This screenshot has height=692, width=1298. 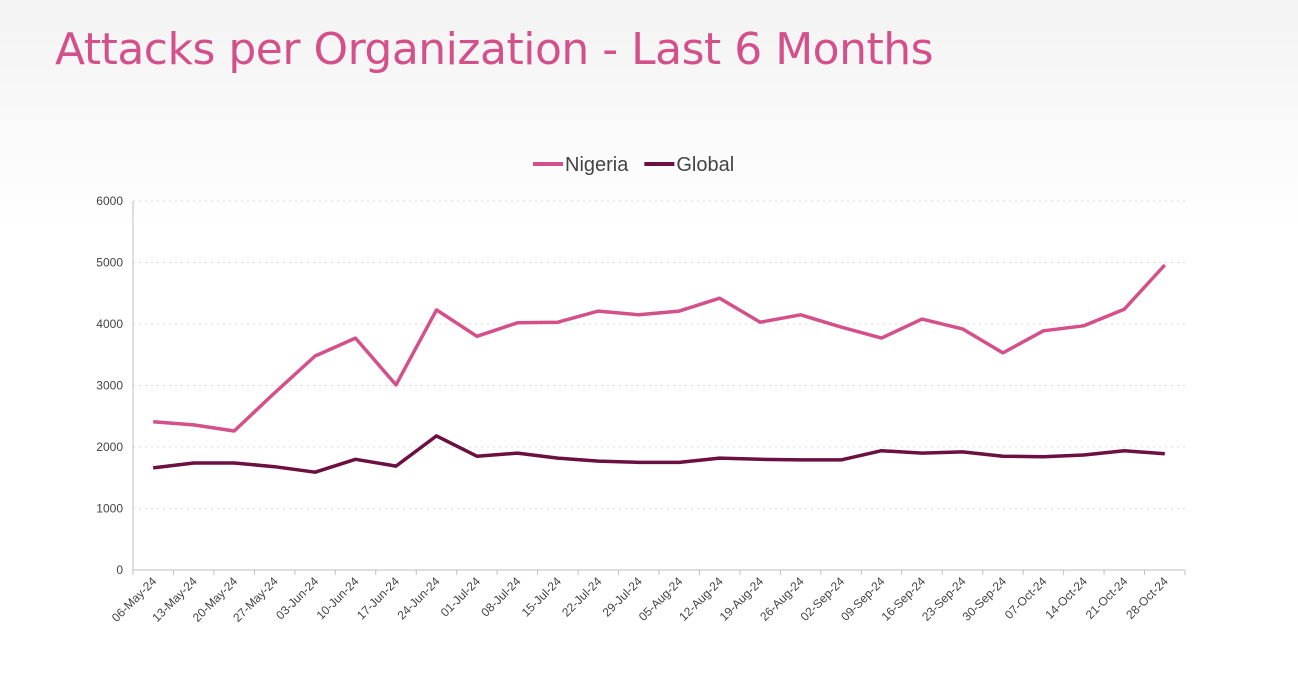 I want to click on y-tick-label: 4000, so click(x=109, y=324).